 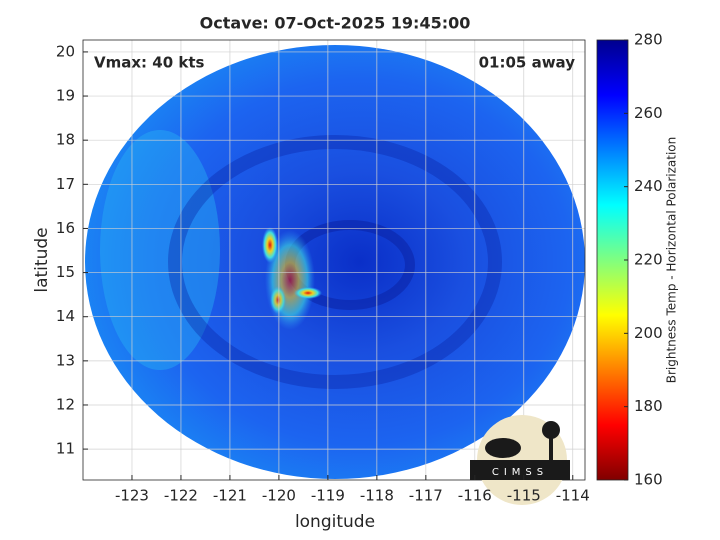 What do you see at coordinates (648, 113) in the screenshot?
I see `colorbar-tick-label: 260` at bounding box center [648, 113].